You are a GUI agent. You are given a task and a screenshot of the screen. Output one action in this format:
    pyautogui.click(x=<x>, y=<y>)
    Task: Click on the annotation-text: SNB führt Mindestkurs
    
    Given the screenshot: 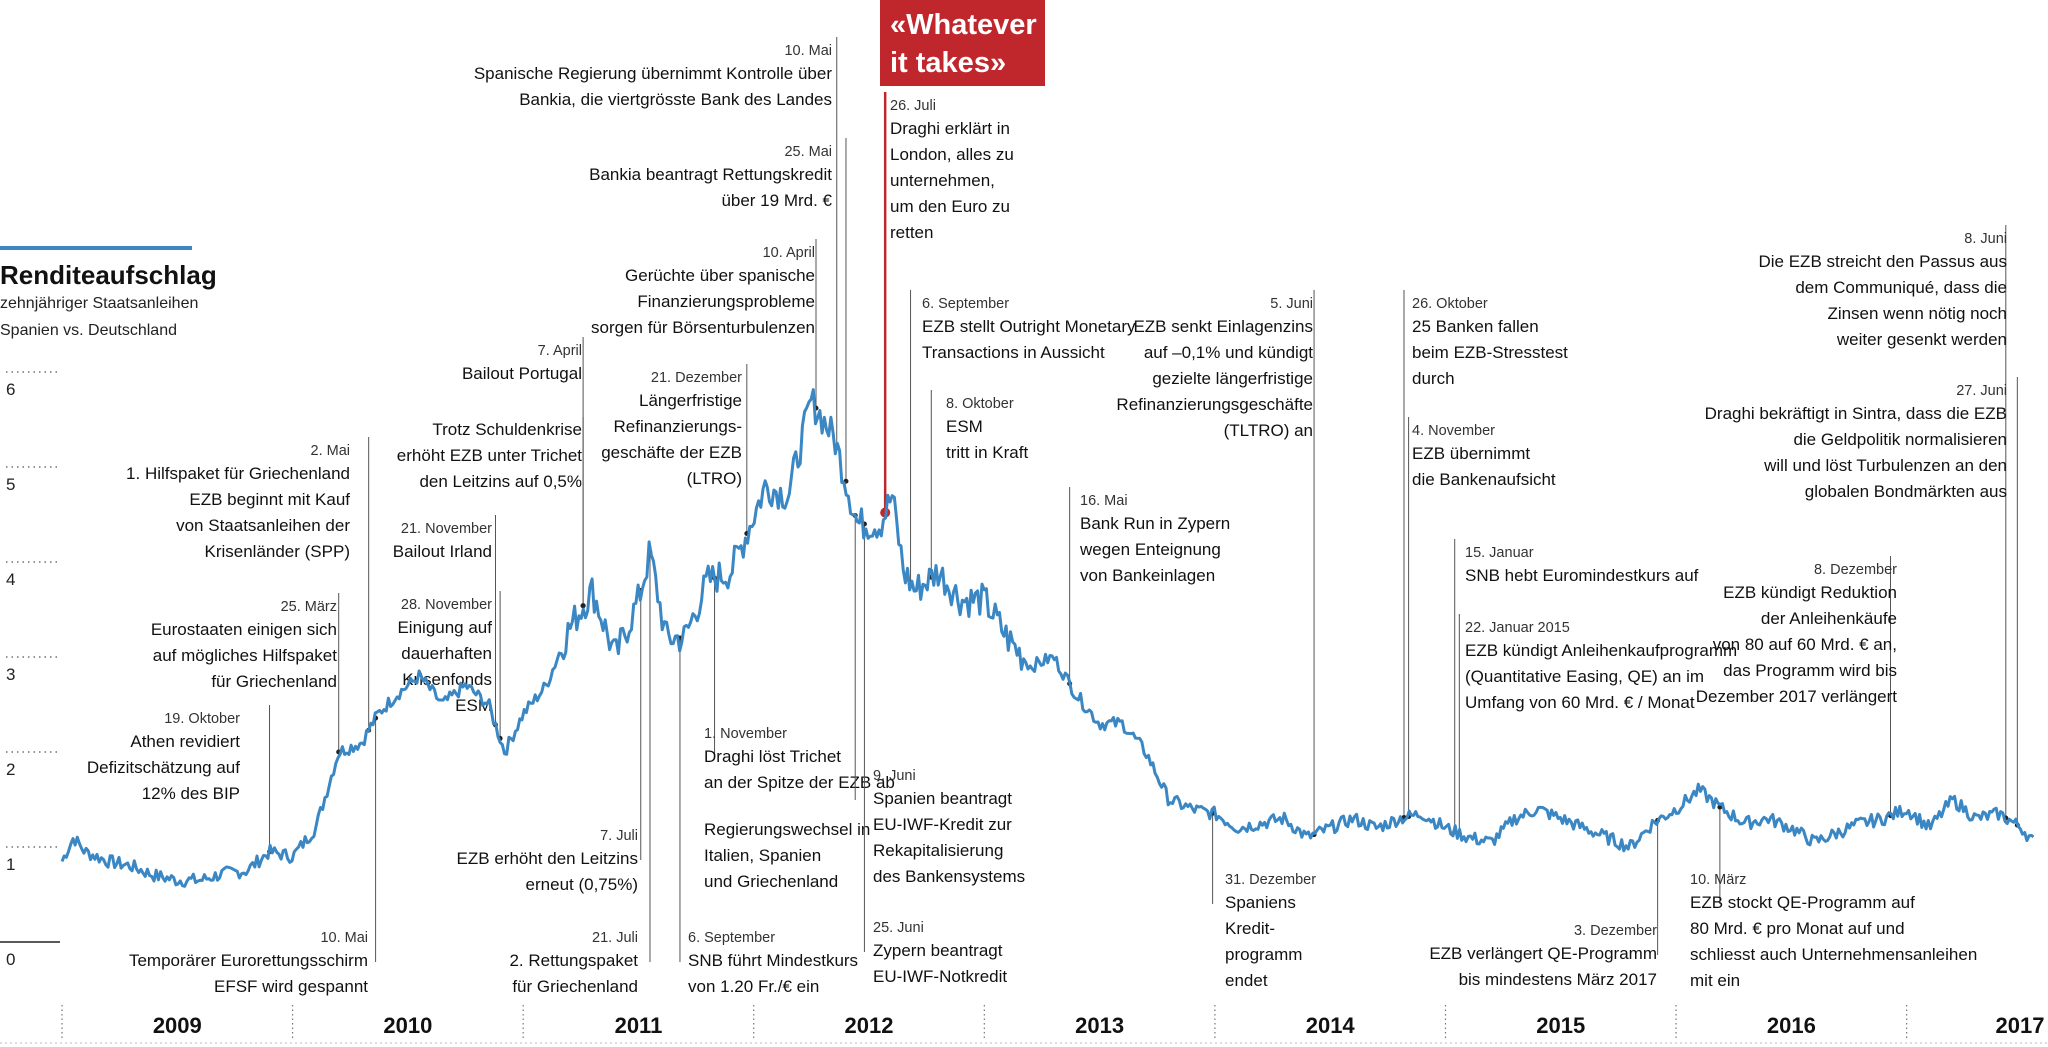 What is the action you would take?
    pyautogui.click(x=773, y=960)
    